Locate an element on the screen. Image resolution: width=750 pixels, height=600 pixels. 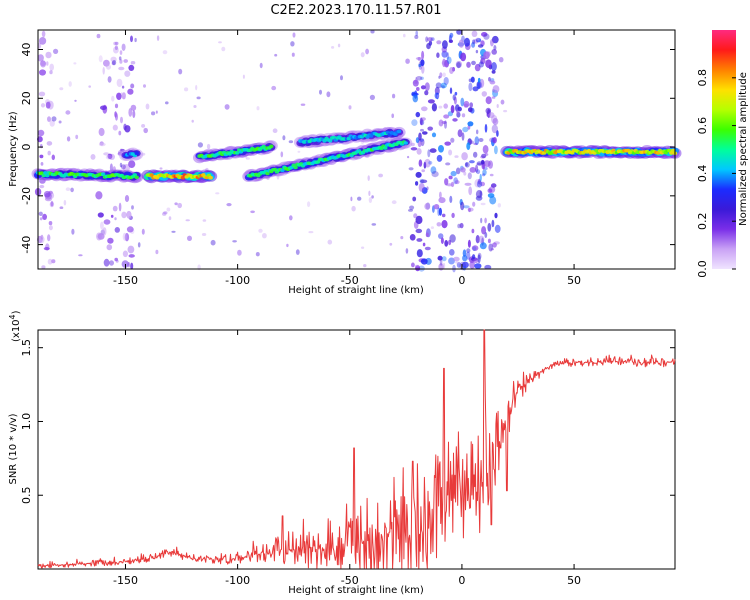
snr-x-tick-label: 50 is located at coordinates (574, 580).